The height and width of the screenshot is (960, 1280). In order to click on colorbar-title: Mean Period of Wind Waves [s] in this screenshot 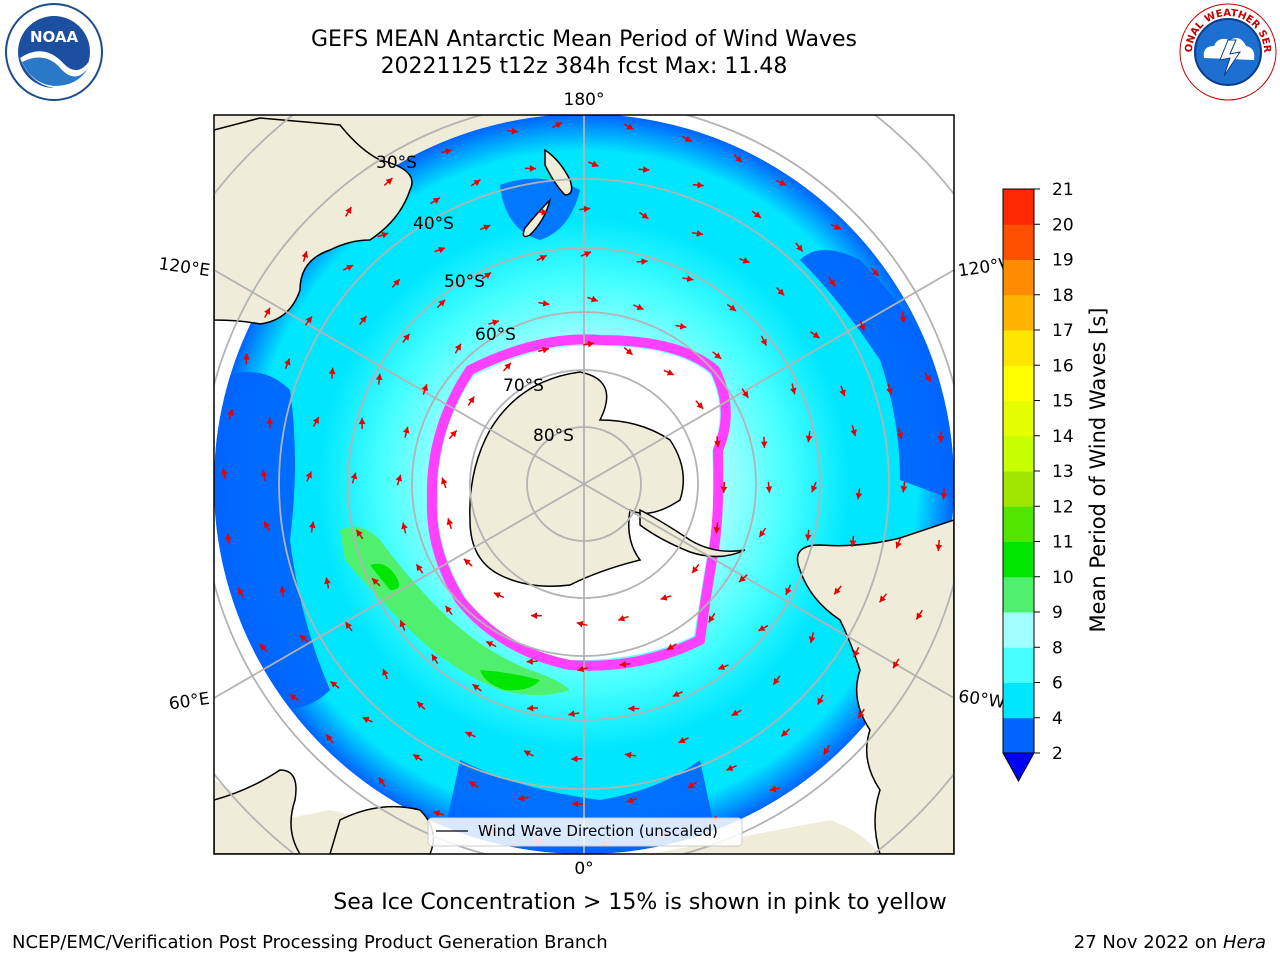, I will do `click(1098, 470)`.